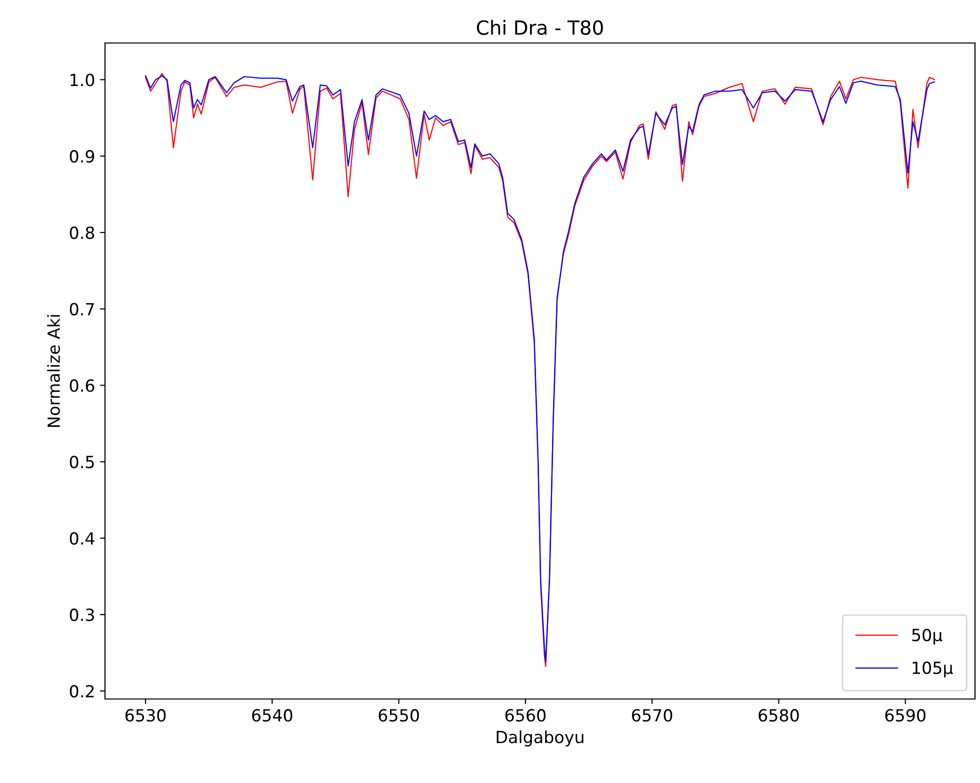 This screenshot has width=980, height=783. What do you see at coordinates (905, 715) in the screenshot?
I see `x-tick-label: 6590` at bounding box center [905, 715].